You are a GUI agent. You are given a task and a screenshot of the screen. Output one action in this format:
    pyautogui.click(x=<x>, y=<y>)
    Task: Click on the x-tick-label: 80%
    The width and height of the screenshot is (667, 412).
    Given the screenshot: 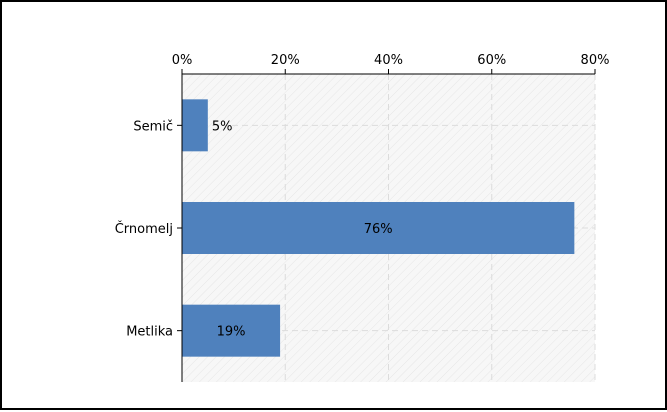 What is the action you would take?
    pyautogui.click(x=595, y=60)
    